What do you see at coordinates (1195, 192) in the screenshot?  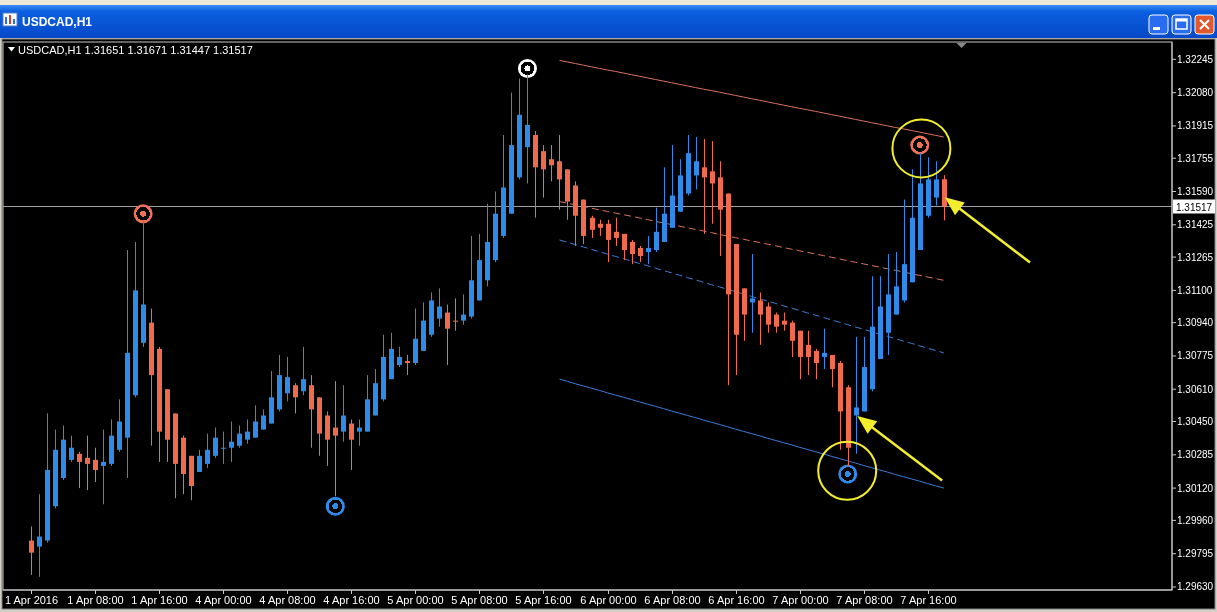 I see `y-tick-label: 1.31590` at bounding box center [1195, 192].